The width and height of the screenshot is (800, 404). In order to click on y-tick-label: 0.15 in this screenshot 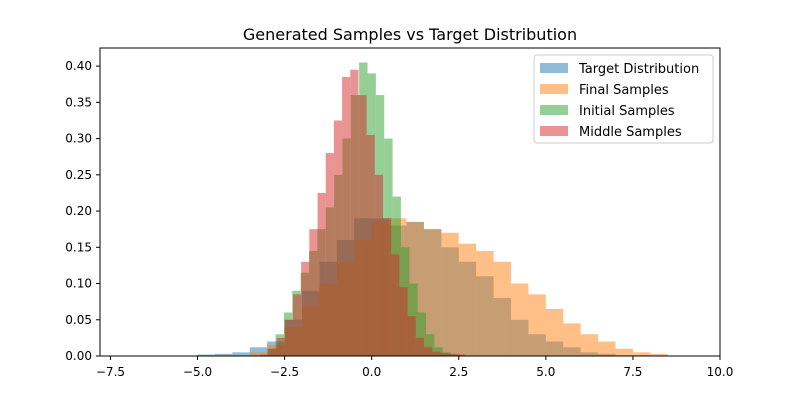, I will do `click(78, 247)`.